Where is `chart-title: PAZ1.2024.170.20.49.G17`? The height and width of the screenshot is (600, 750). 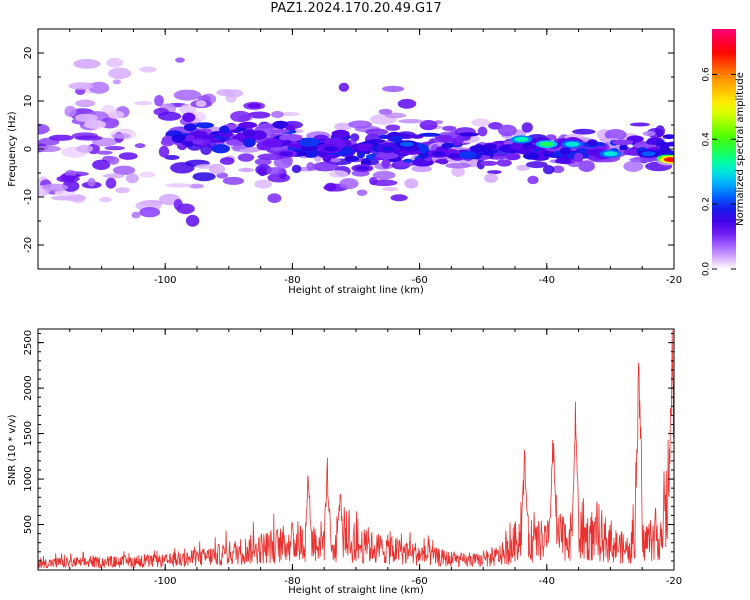
chart-title: PAZ1.2024.170.20.49.G17 is located at coordinates (356, 8).